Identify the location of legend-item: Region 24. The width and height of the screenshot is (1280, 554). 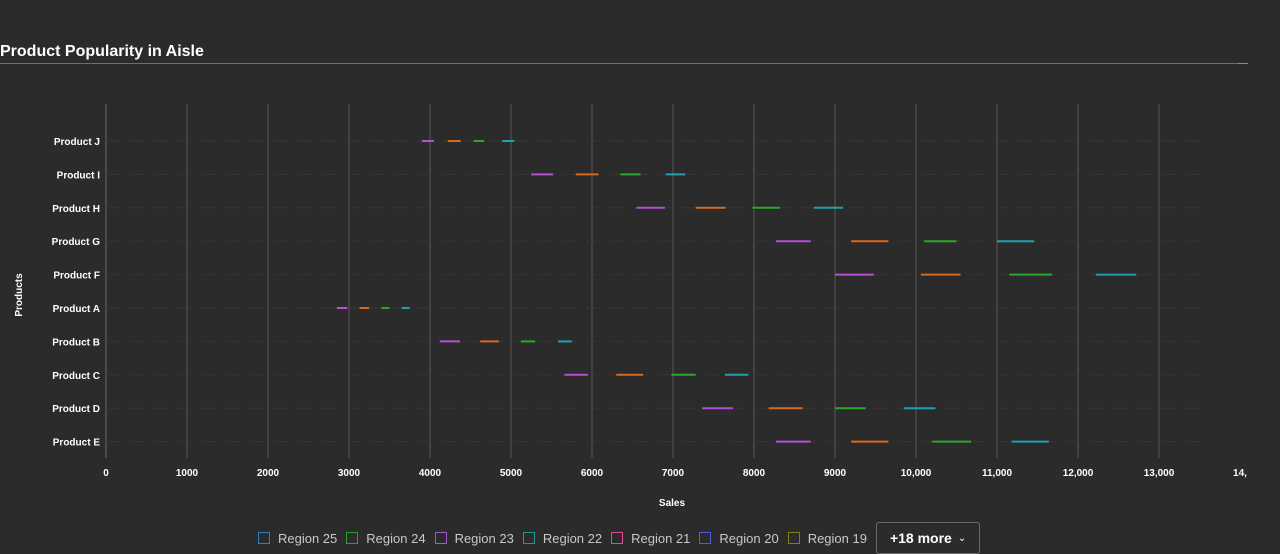
(386, 538).